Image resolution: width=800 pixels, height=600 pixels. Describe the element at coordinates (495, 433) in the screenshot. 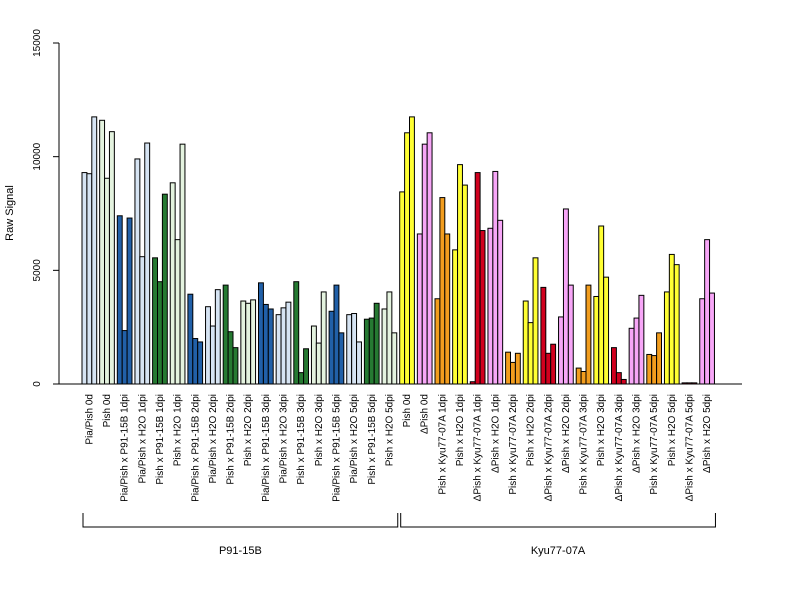

I see `x-tick-label: ΔPish x H2O 1dpi` at that location.